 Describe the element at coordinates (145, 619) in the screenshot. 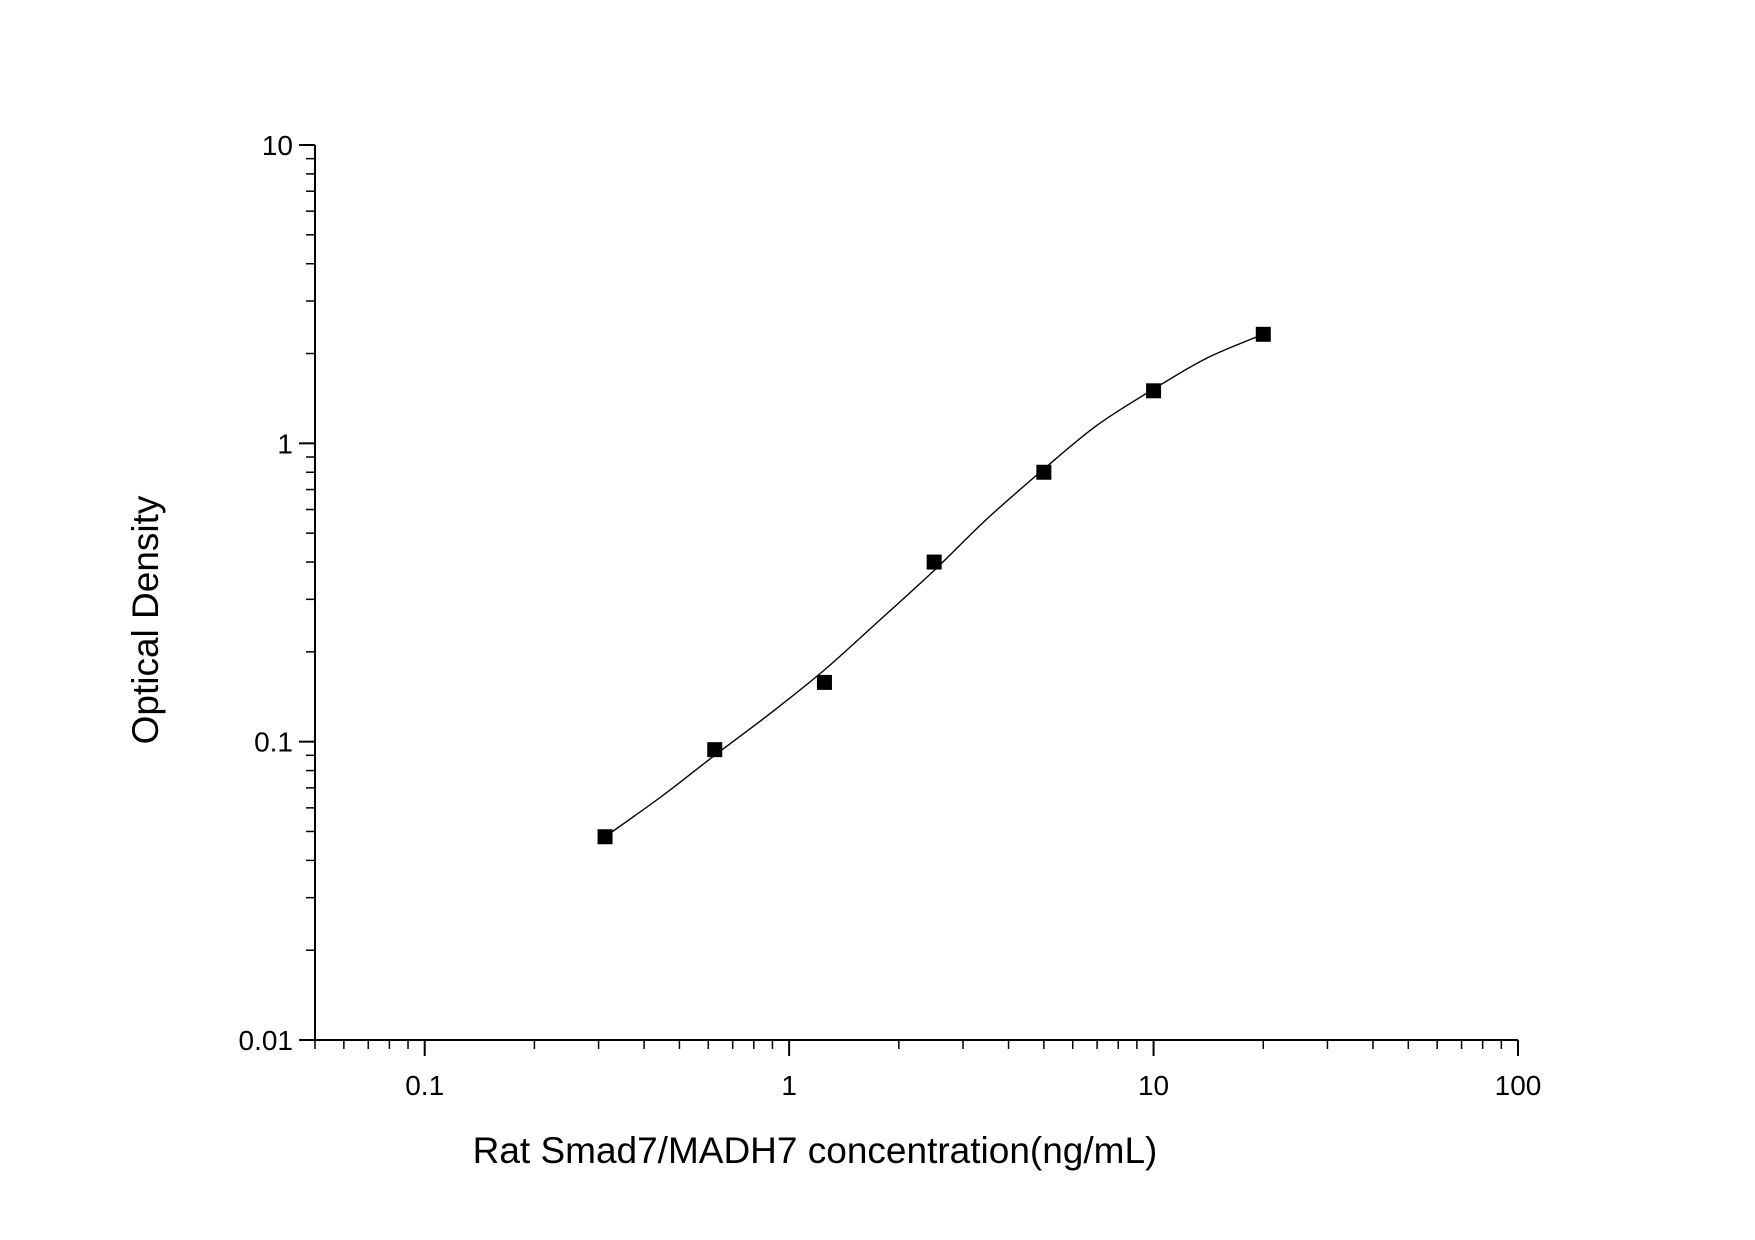

I see `y-axis-title: Optical Density` at that location.